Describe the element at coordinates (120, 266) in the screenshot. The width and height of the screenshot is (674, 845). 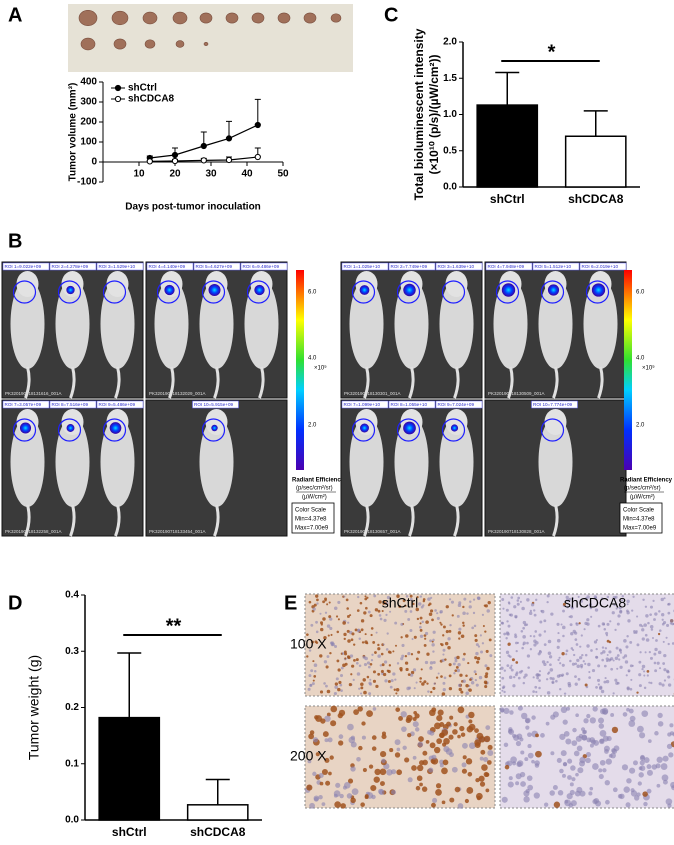
I see `roi-label-box` at that location.